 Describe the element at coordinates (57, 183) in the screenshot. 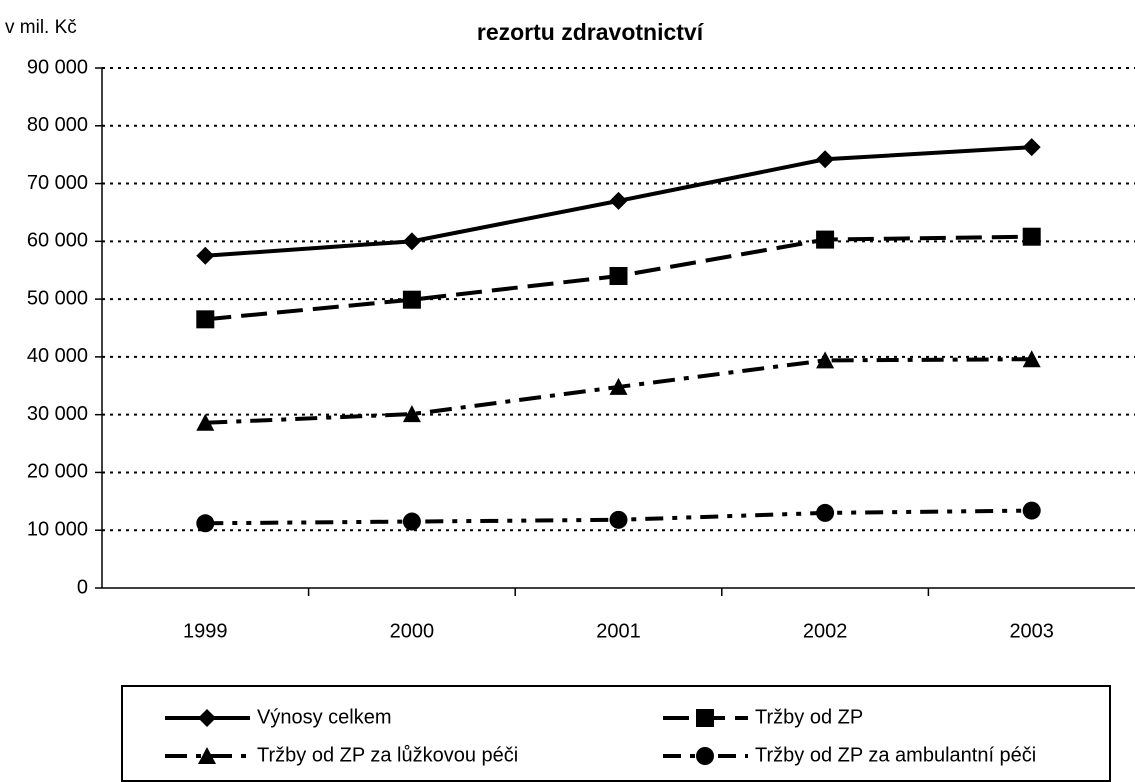

I see `y-tick-label: 70 000` at that location.